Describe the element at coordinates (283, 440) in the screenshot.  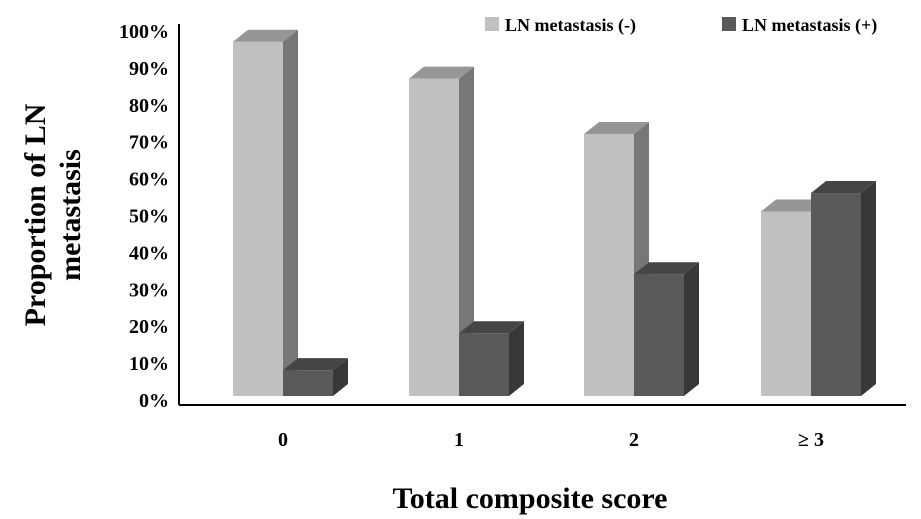
I see `x-tick-label: 0` at that location.